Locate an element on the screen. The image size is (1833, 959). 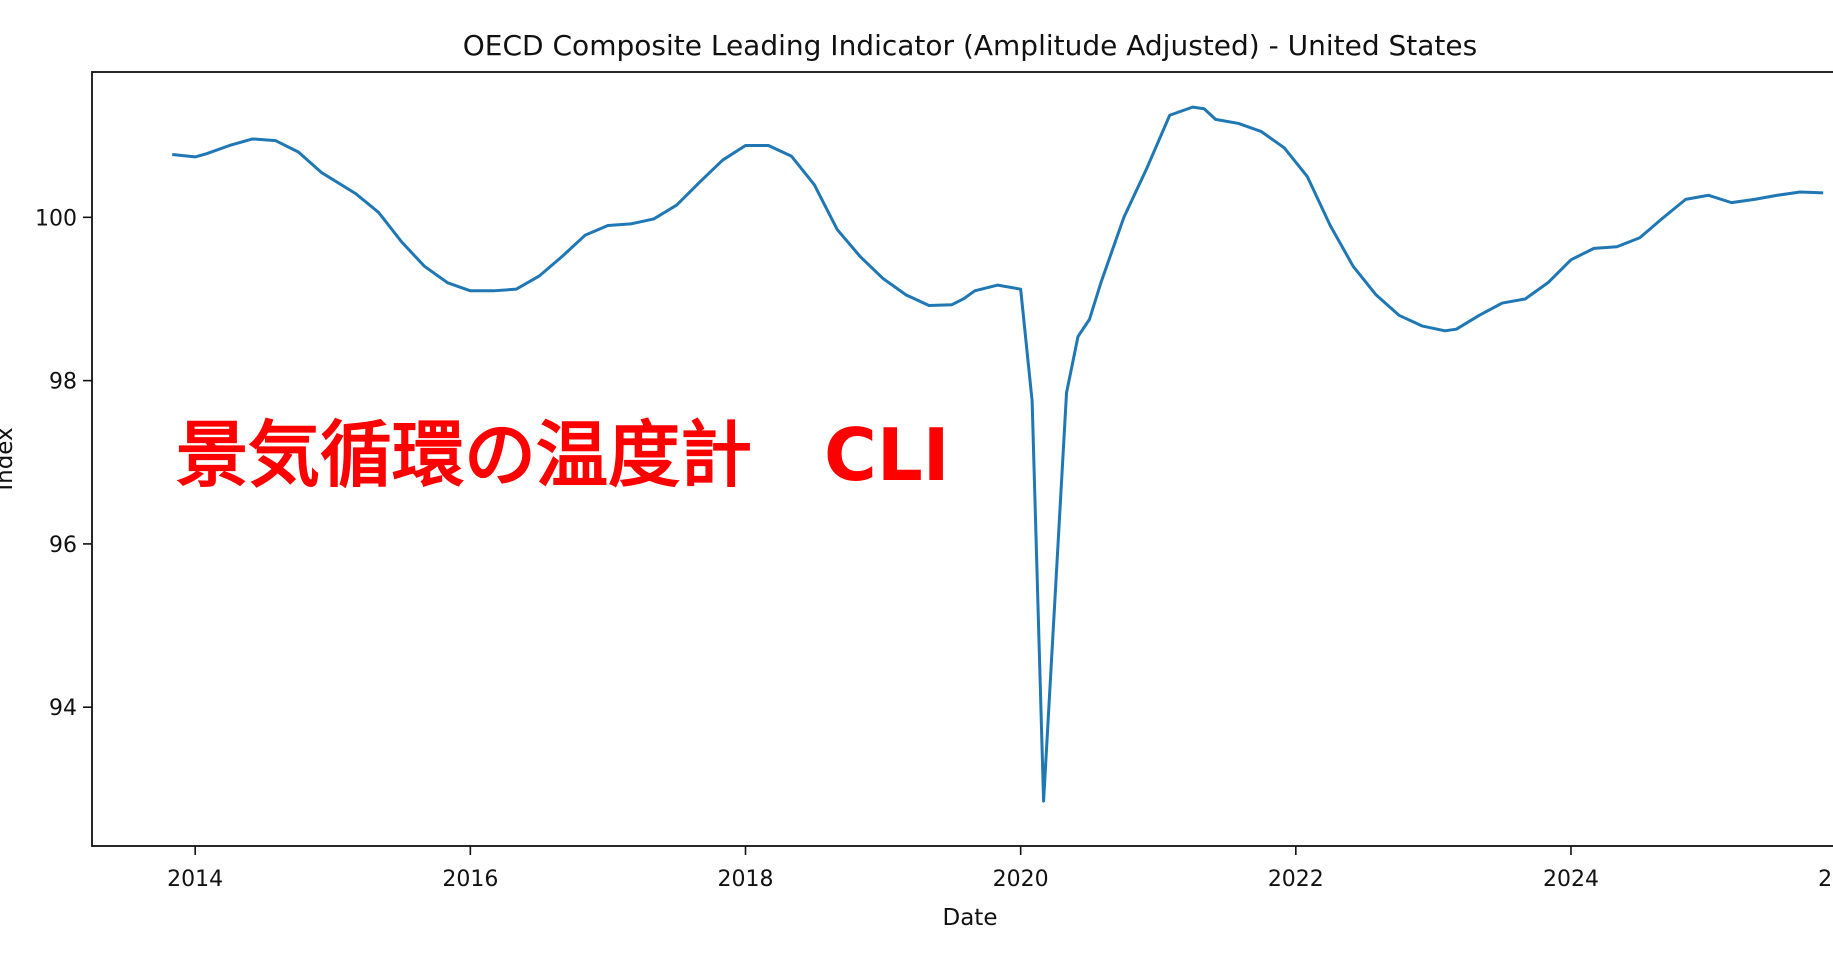
y-tick-label: 98 is located at coordinates (63, 382).